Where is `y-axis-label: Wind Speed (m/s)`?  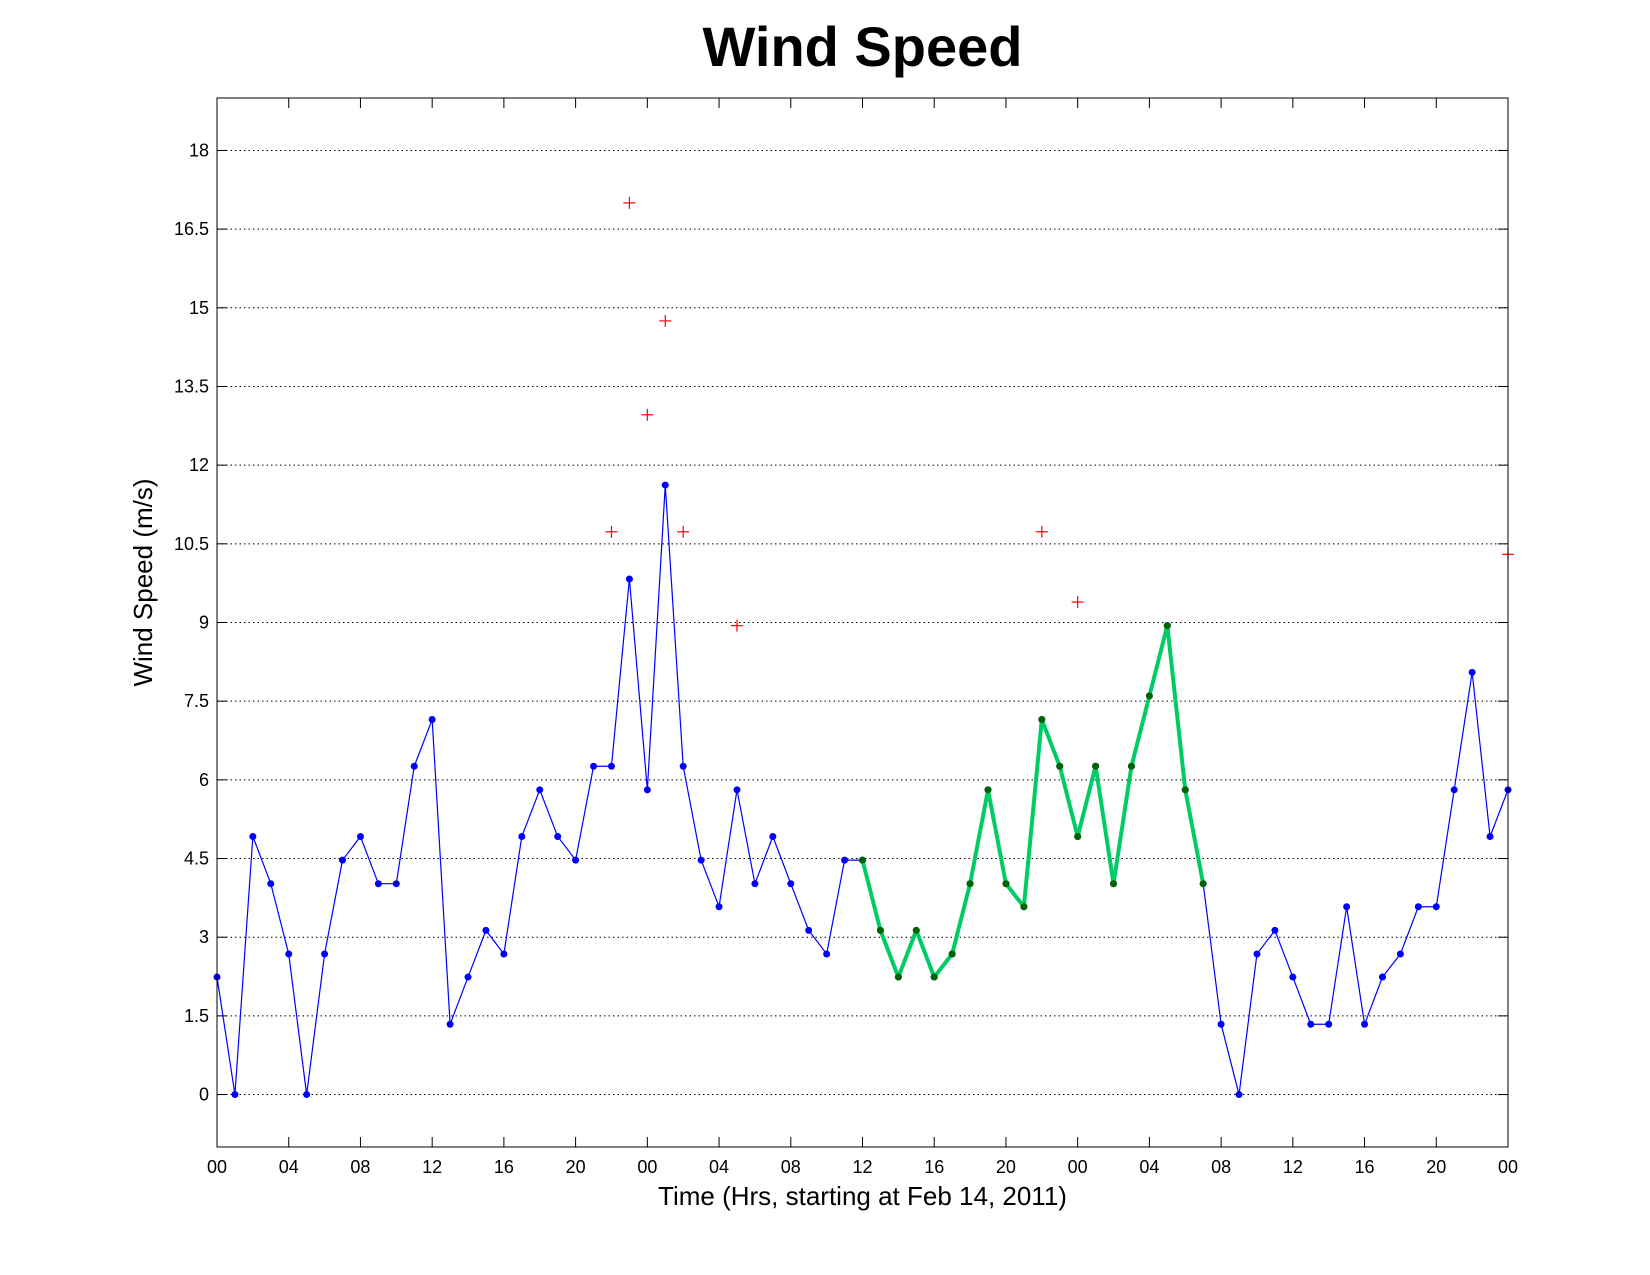 y-axis-label: Wind Speed (m/s) is located at coordinates (143, 582).